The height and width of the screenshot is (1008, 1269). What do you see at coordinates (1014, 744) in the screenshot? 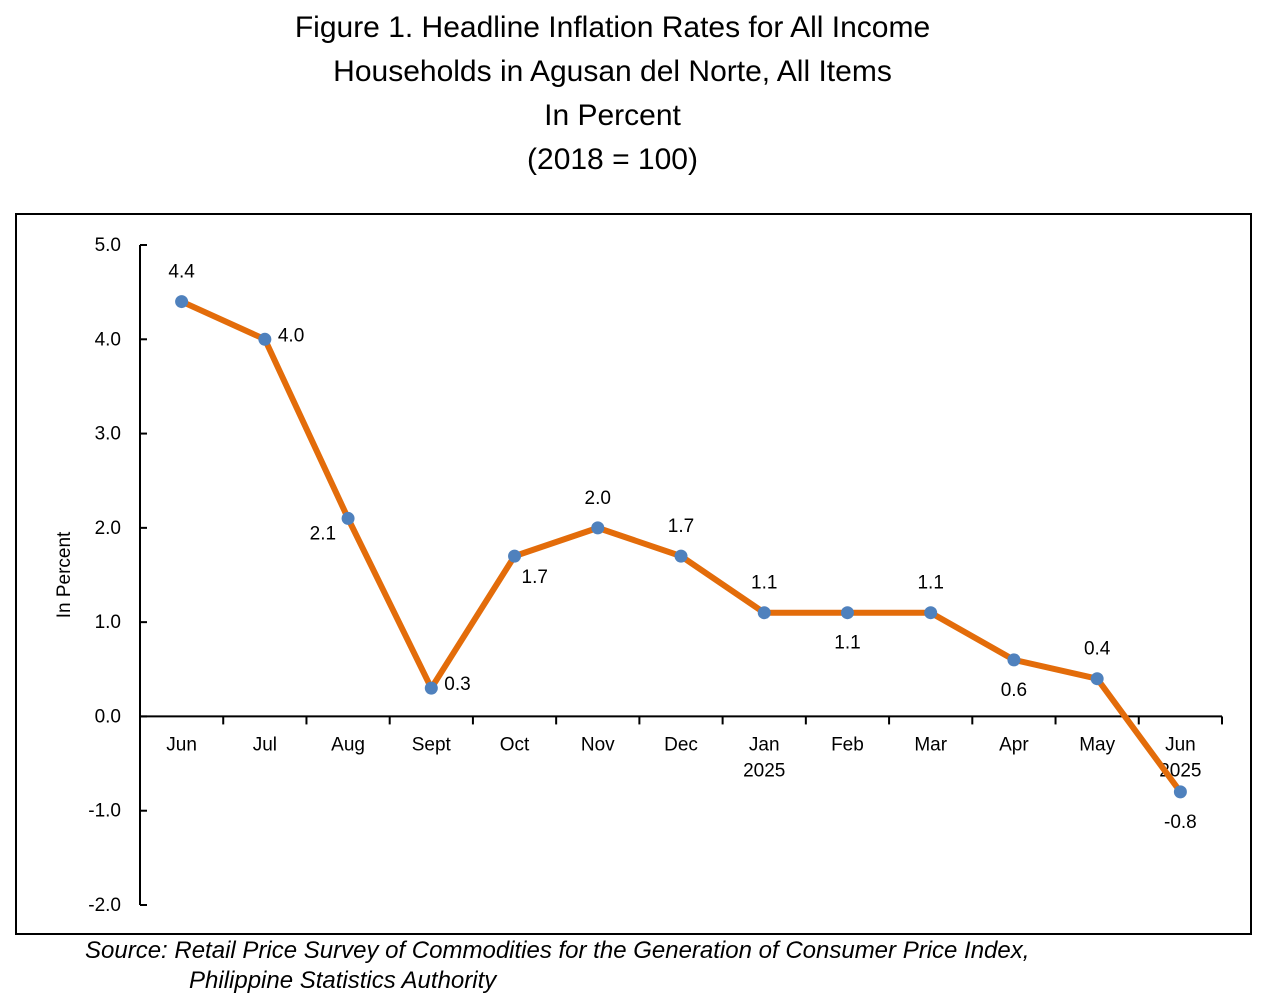
I see `x-tick-label: Apr` at bounding box center [1014, 744].